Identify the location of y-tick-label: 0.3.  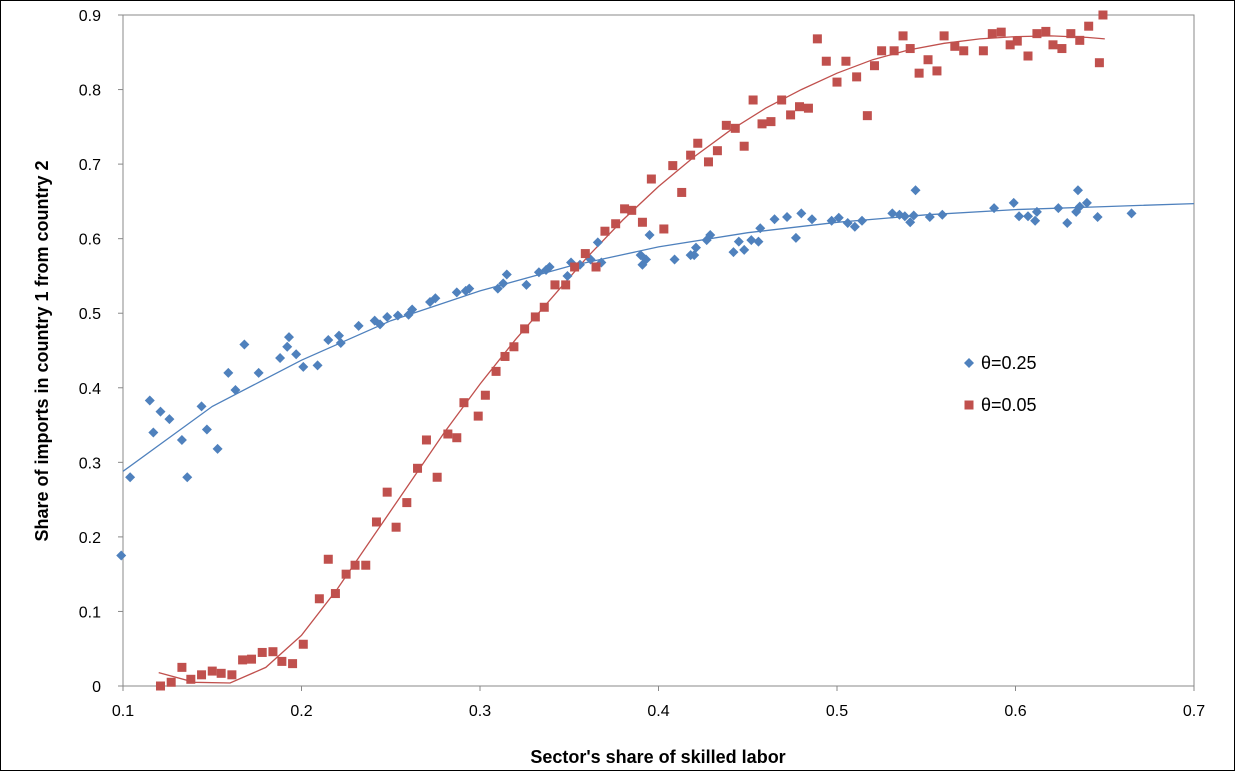
(90, 463).